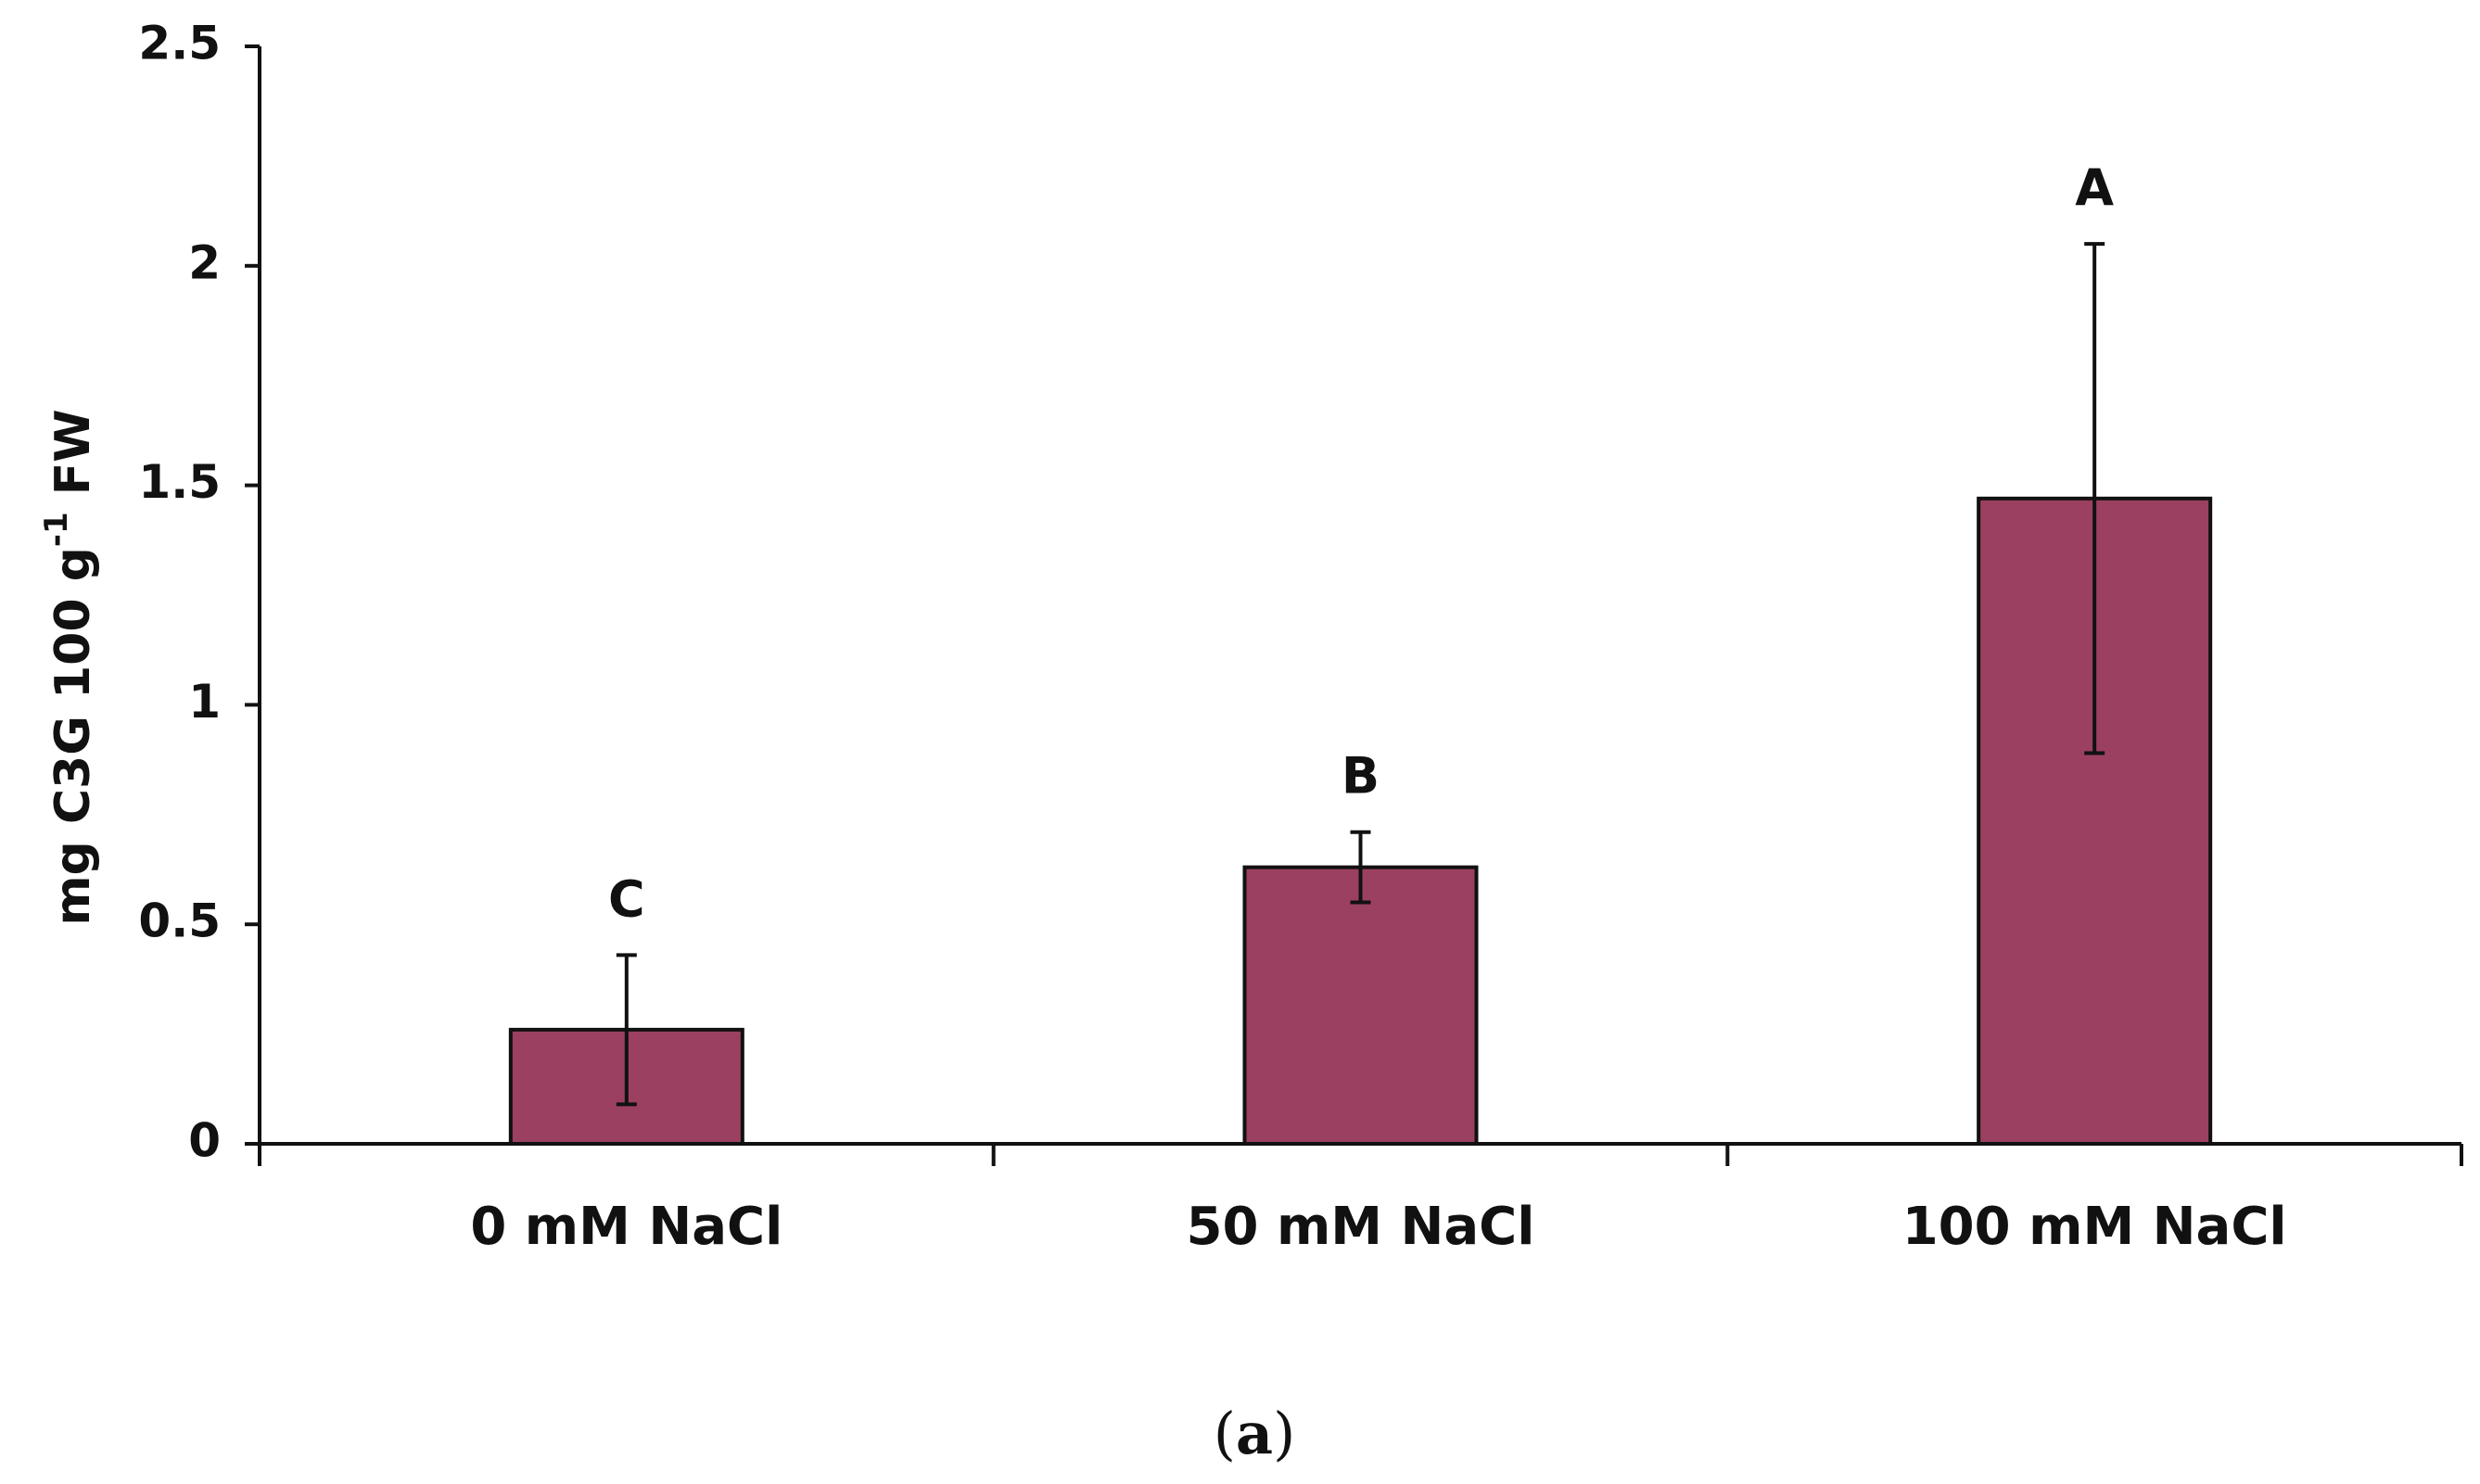 The image size is (2480, 1484). Describe the element at coordinates (204, 1141) in the screenshot. I see `y-tick-label: 0` at that location.